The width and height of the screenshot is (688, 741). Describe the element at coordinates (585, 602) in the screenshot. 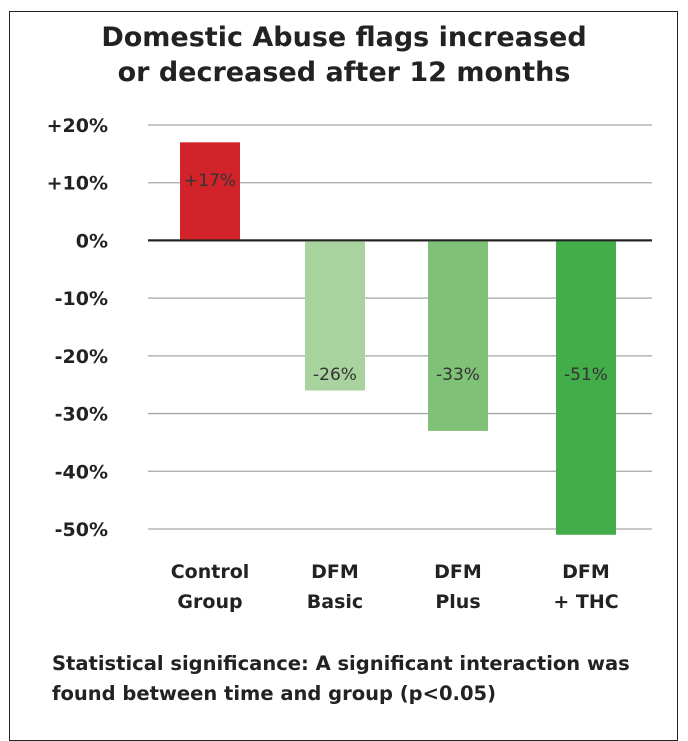

I see `x-category-label: + THC` at that location.